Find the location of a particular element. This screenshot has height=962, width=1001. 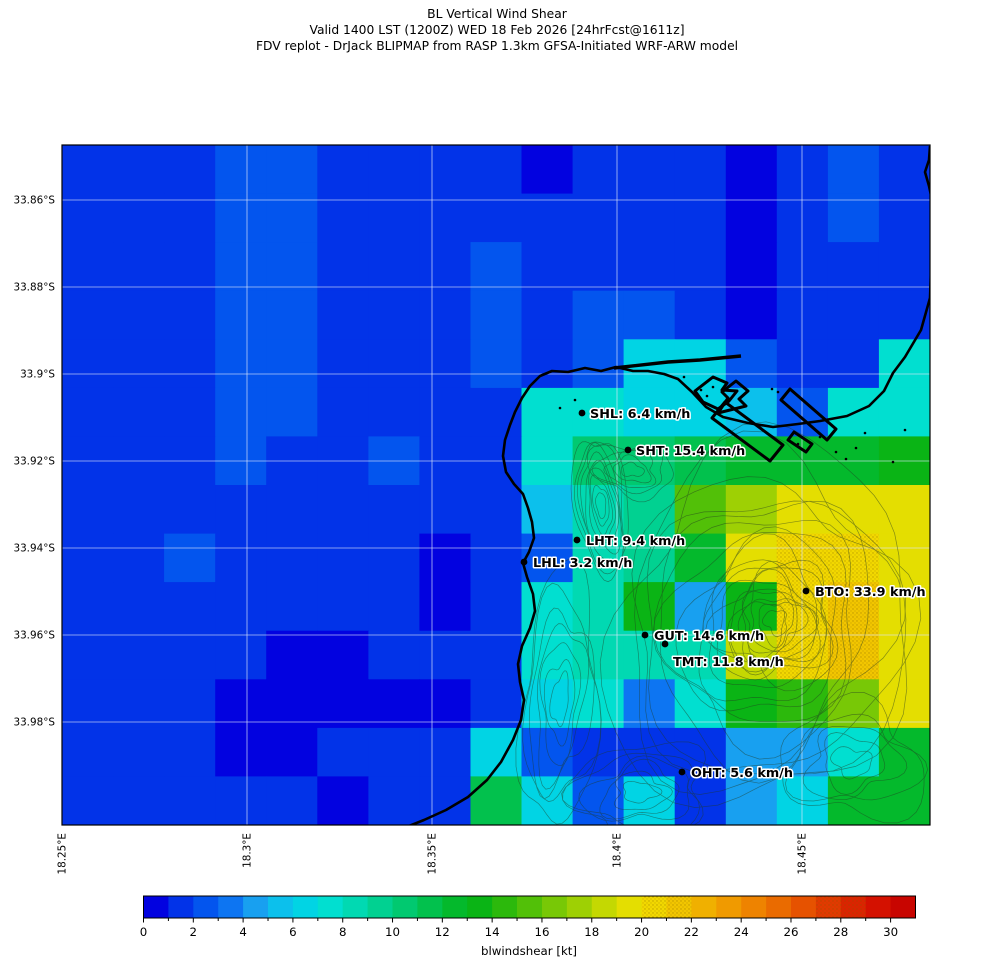

station-label: TMT: 11.8 km/h is located at coordinates (728, 662).